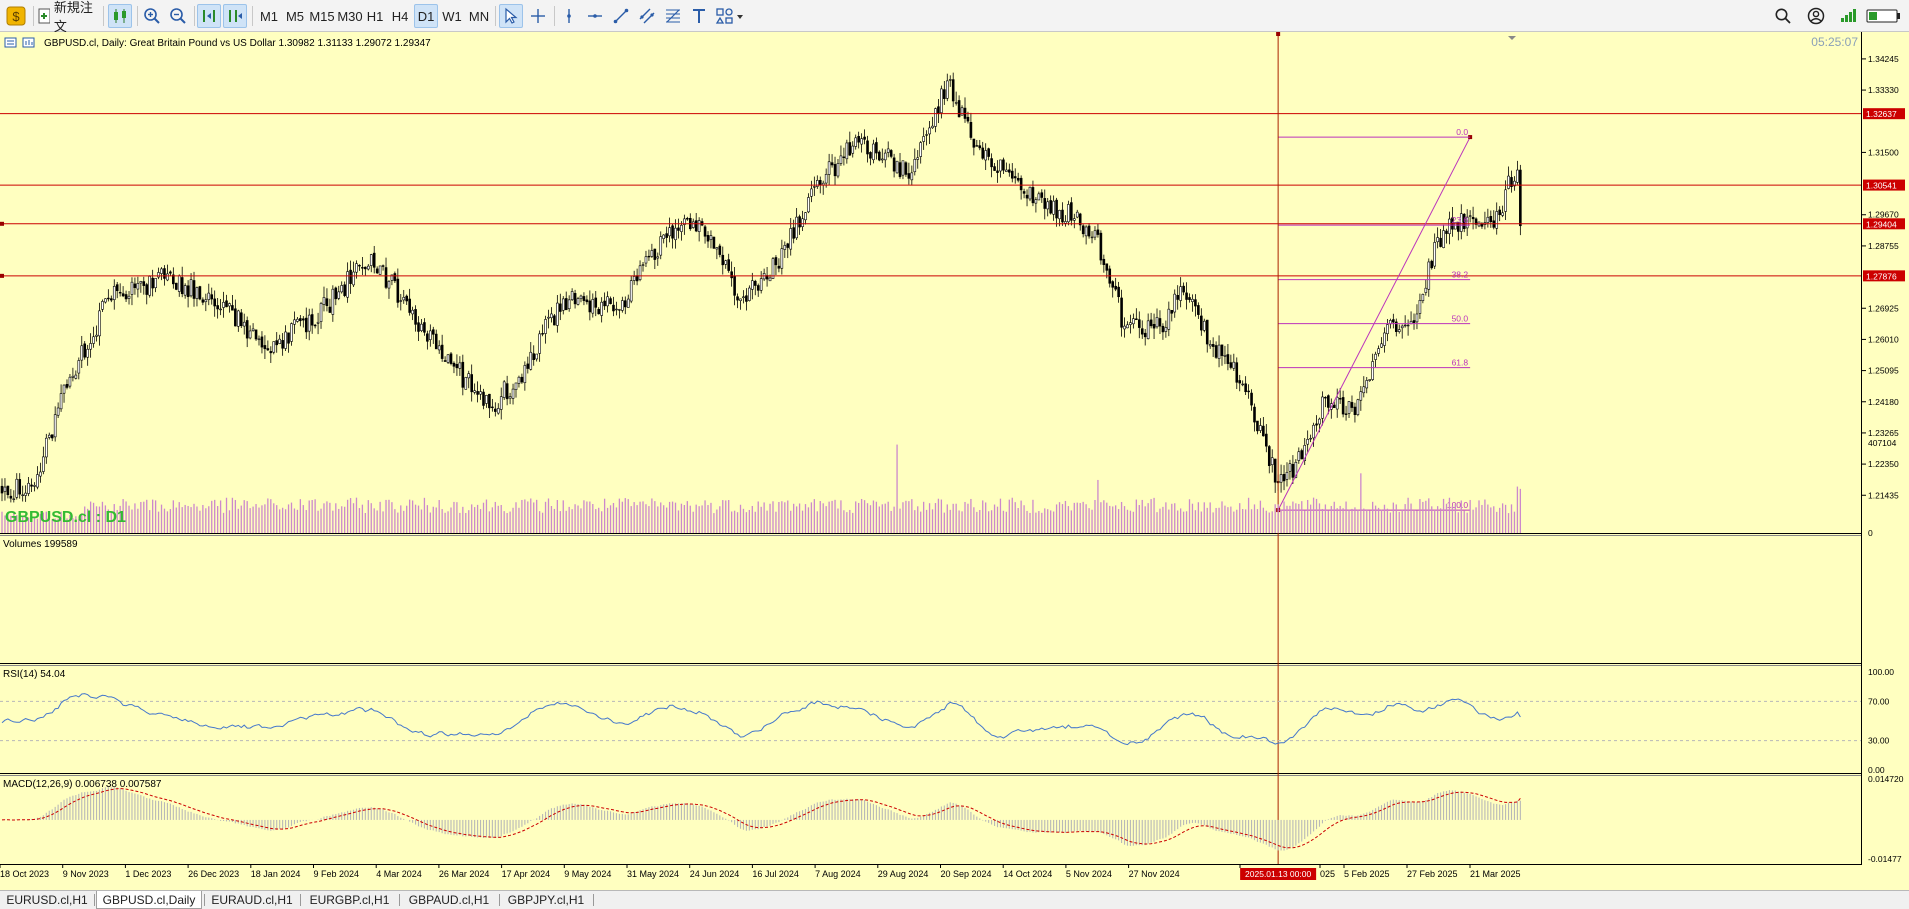 The height and width of the screenshot is (909, 1909). What do you see at coordinates (47, 900) in the screenshot?
I see `tab-eurusd-h1: EURUSD.cl,H1` at bounding box center [47, 900].